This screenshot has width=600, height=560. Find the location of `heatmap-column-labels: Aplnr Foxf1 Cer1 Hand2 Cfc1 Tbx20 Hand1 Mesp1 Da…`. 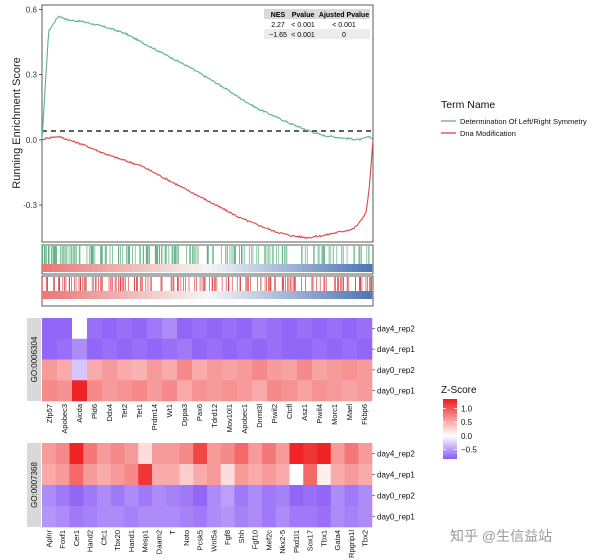

heatmap-column-labels: Aplnr Foxf1 Cer1 Hand2 Cfc1 Tbx20 Hand1 Mesp1 Da… is located at coordinates (206, 543).